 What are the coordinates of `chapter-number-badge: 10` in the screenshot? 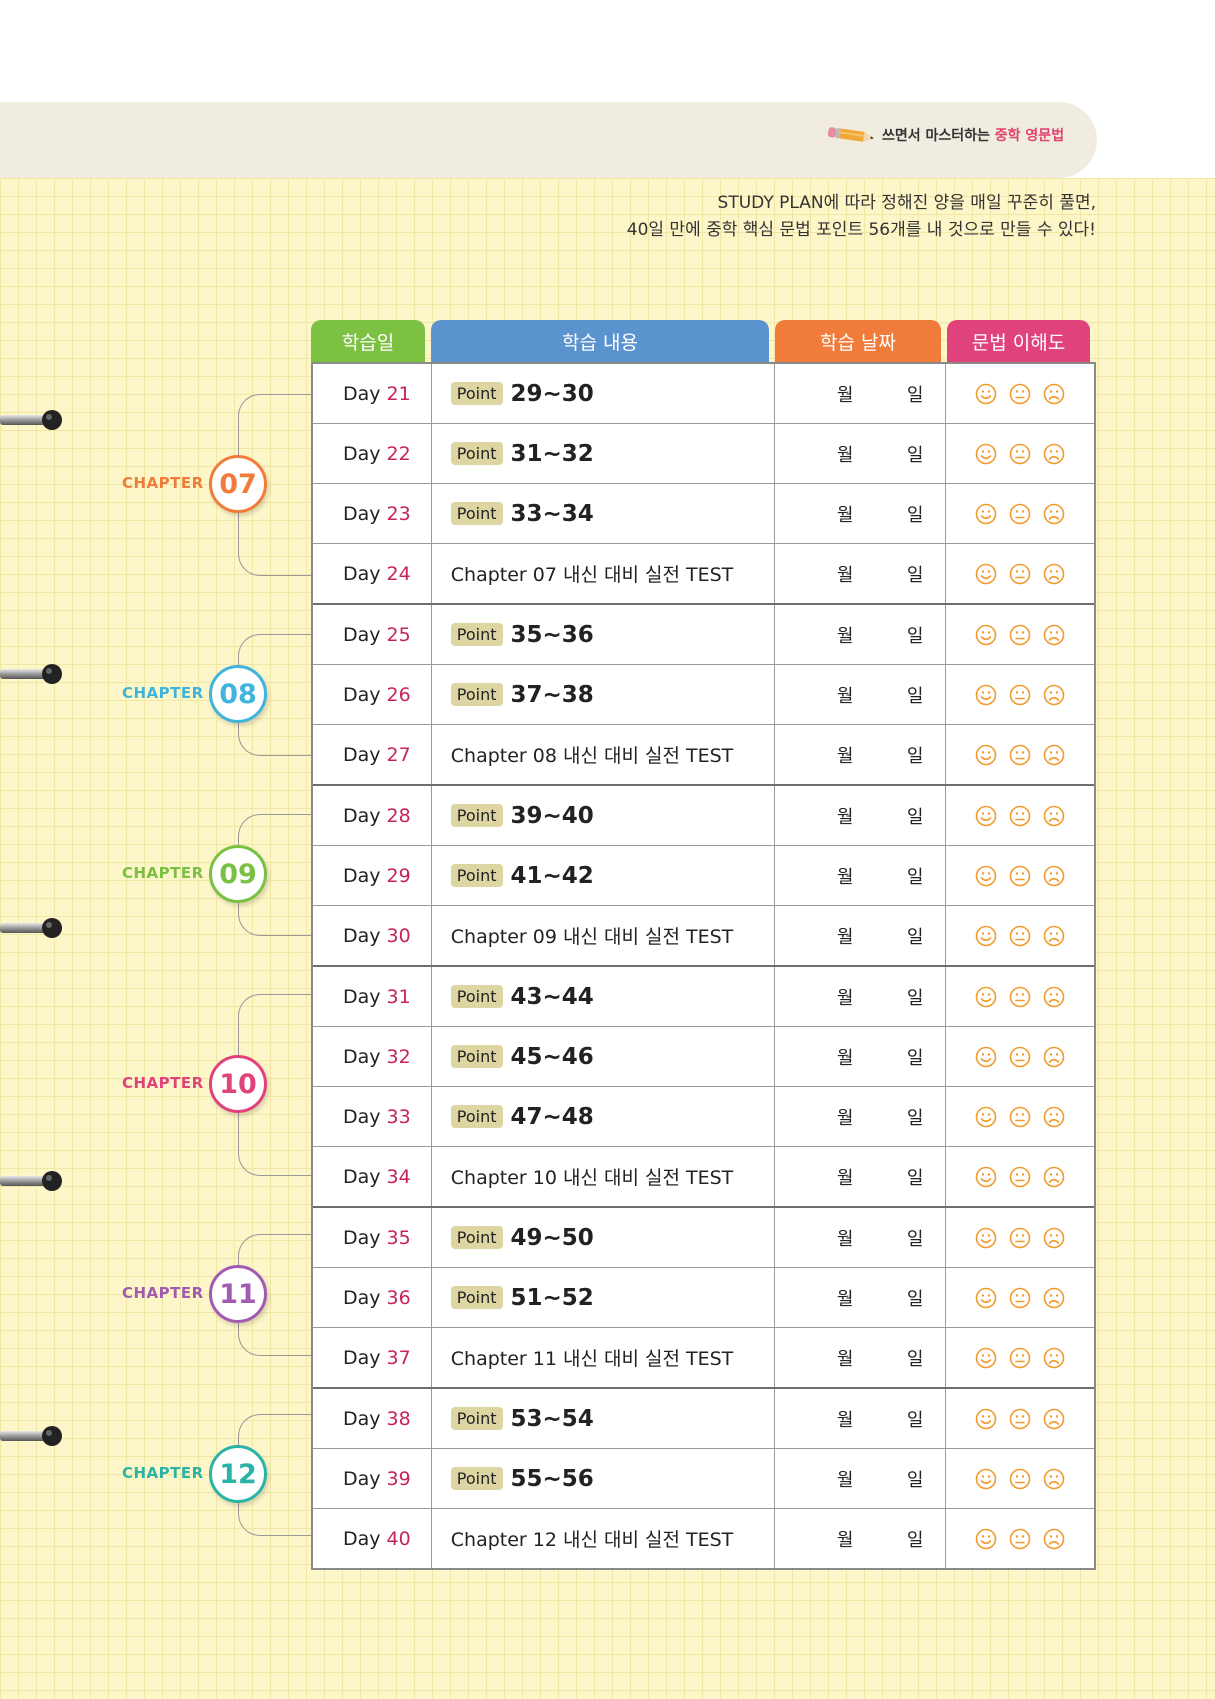 It's located at (238, 1084).